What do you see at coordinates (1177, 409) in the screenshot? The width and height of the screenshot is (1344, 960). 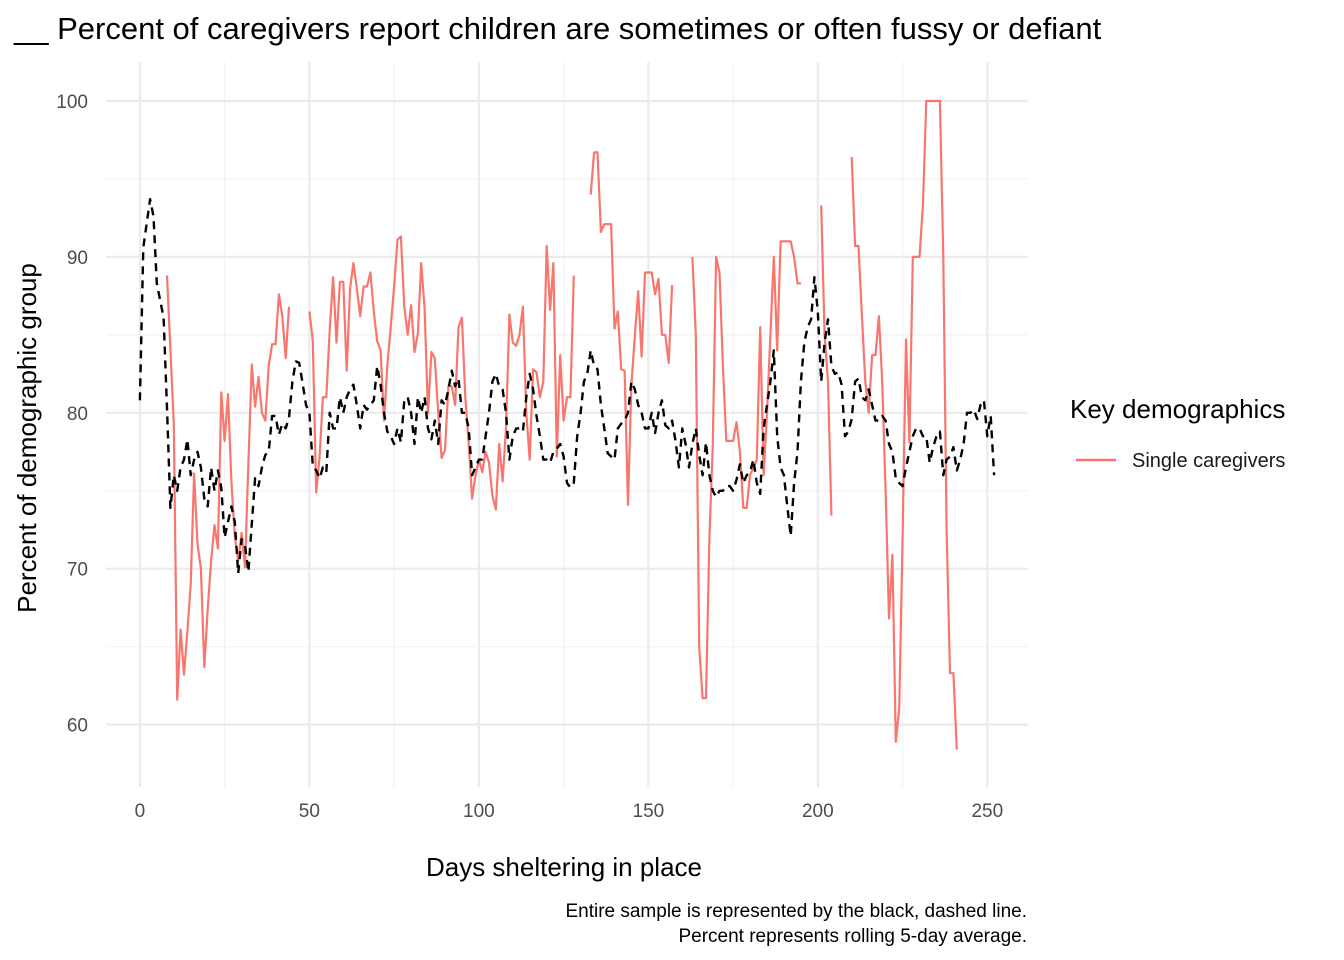 I see `legend-title: Key demographics` at bounding box center [1177, 409].